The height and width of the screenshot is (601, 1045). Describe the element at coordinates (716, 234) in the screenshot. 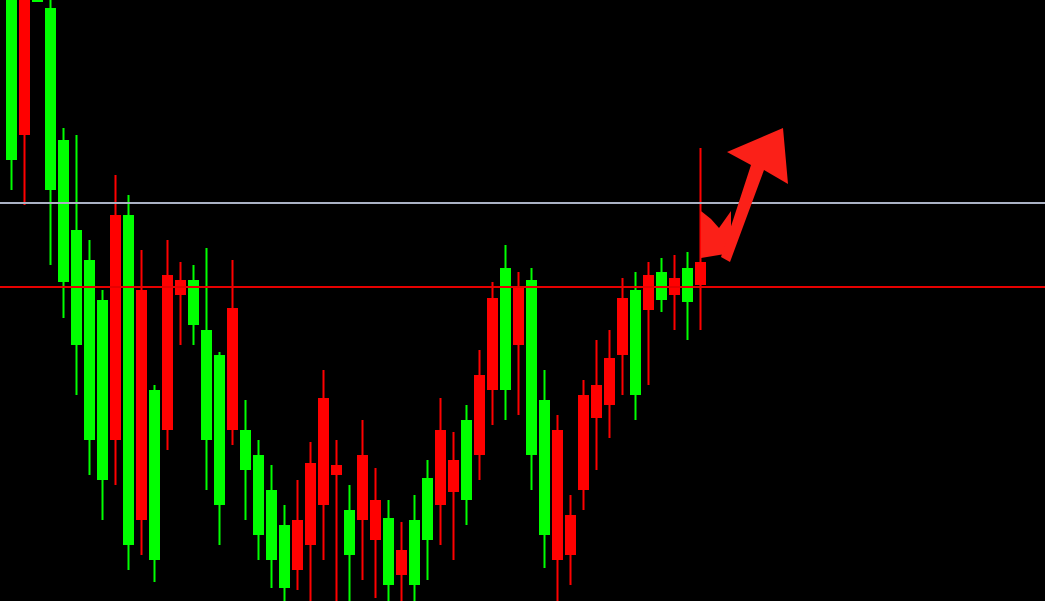

I see `small-down-arrow-icon` at that location.